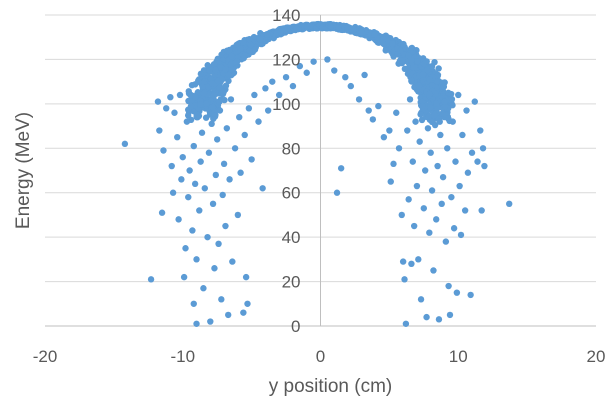 Image resolution: width=614 pixels, height=405 pixels. What do you see at coordinates (291, 193) in the screenshot?
I see `y-tick-label: 60` at bounding box center [291, 193].